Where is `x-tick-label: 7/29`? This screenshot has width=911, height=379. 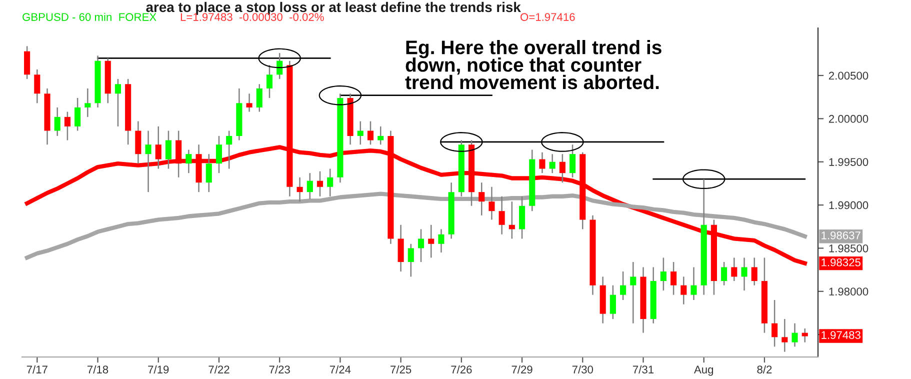 x-tick-label: 7/29 is located at coordinates (522, 369).